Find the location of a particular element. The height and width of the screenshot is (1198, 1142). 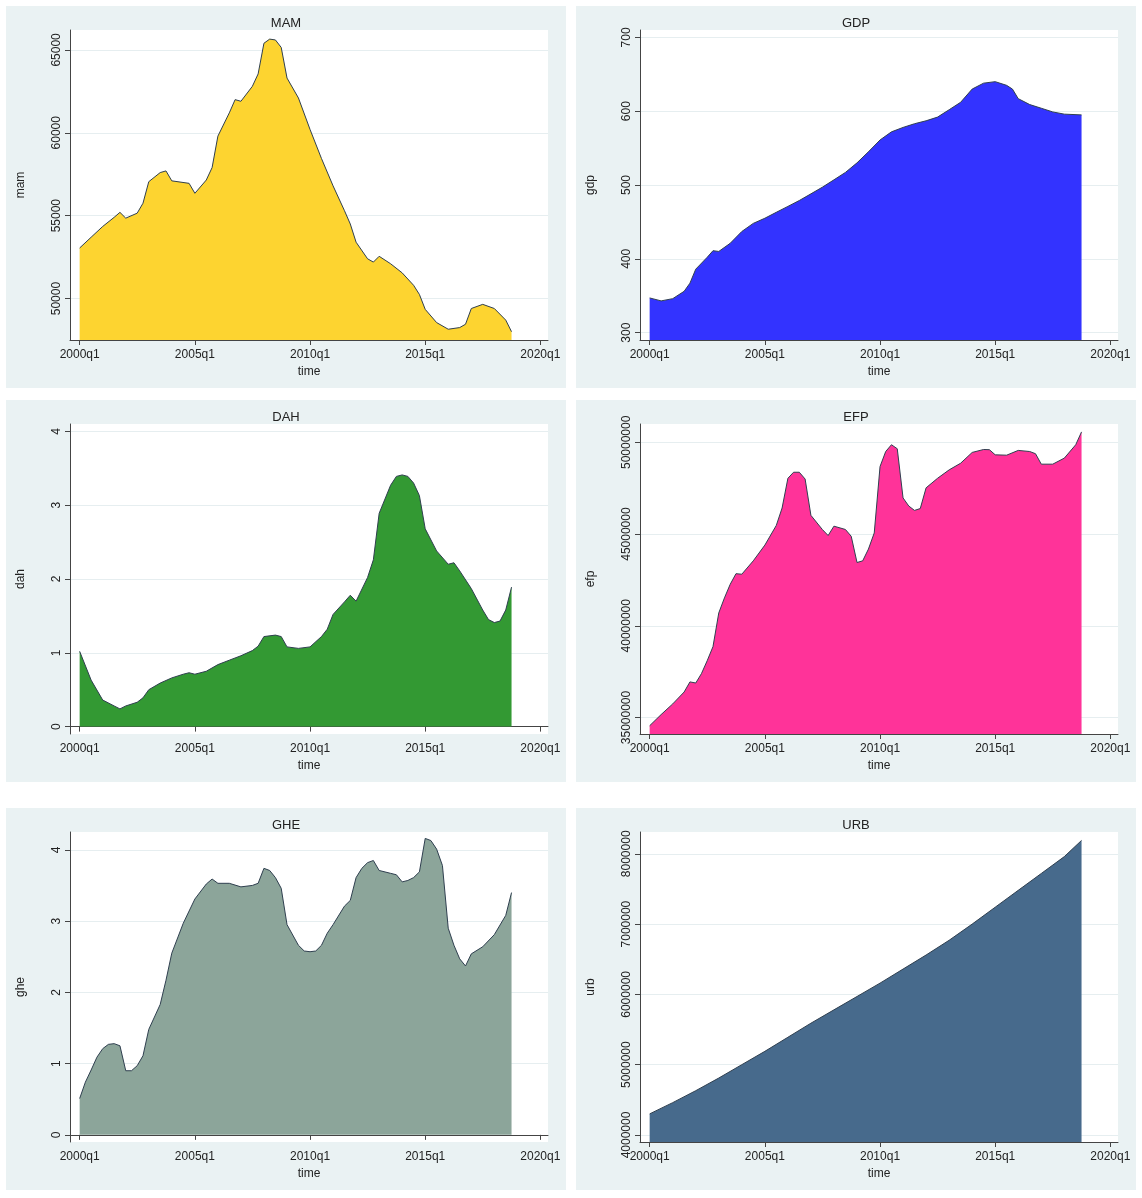

y-tick-label: 45000000 is located at coordinates (626, 534).